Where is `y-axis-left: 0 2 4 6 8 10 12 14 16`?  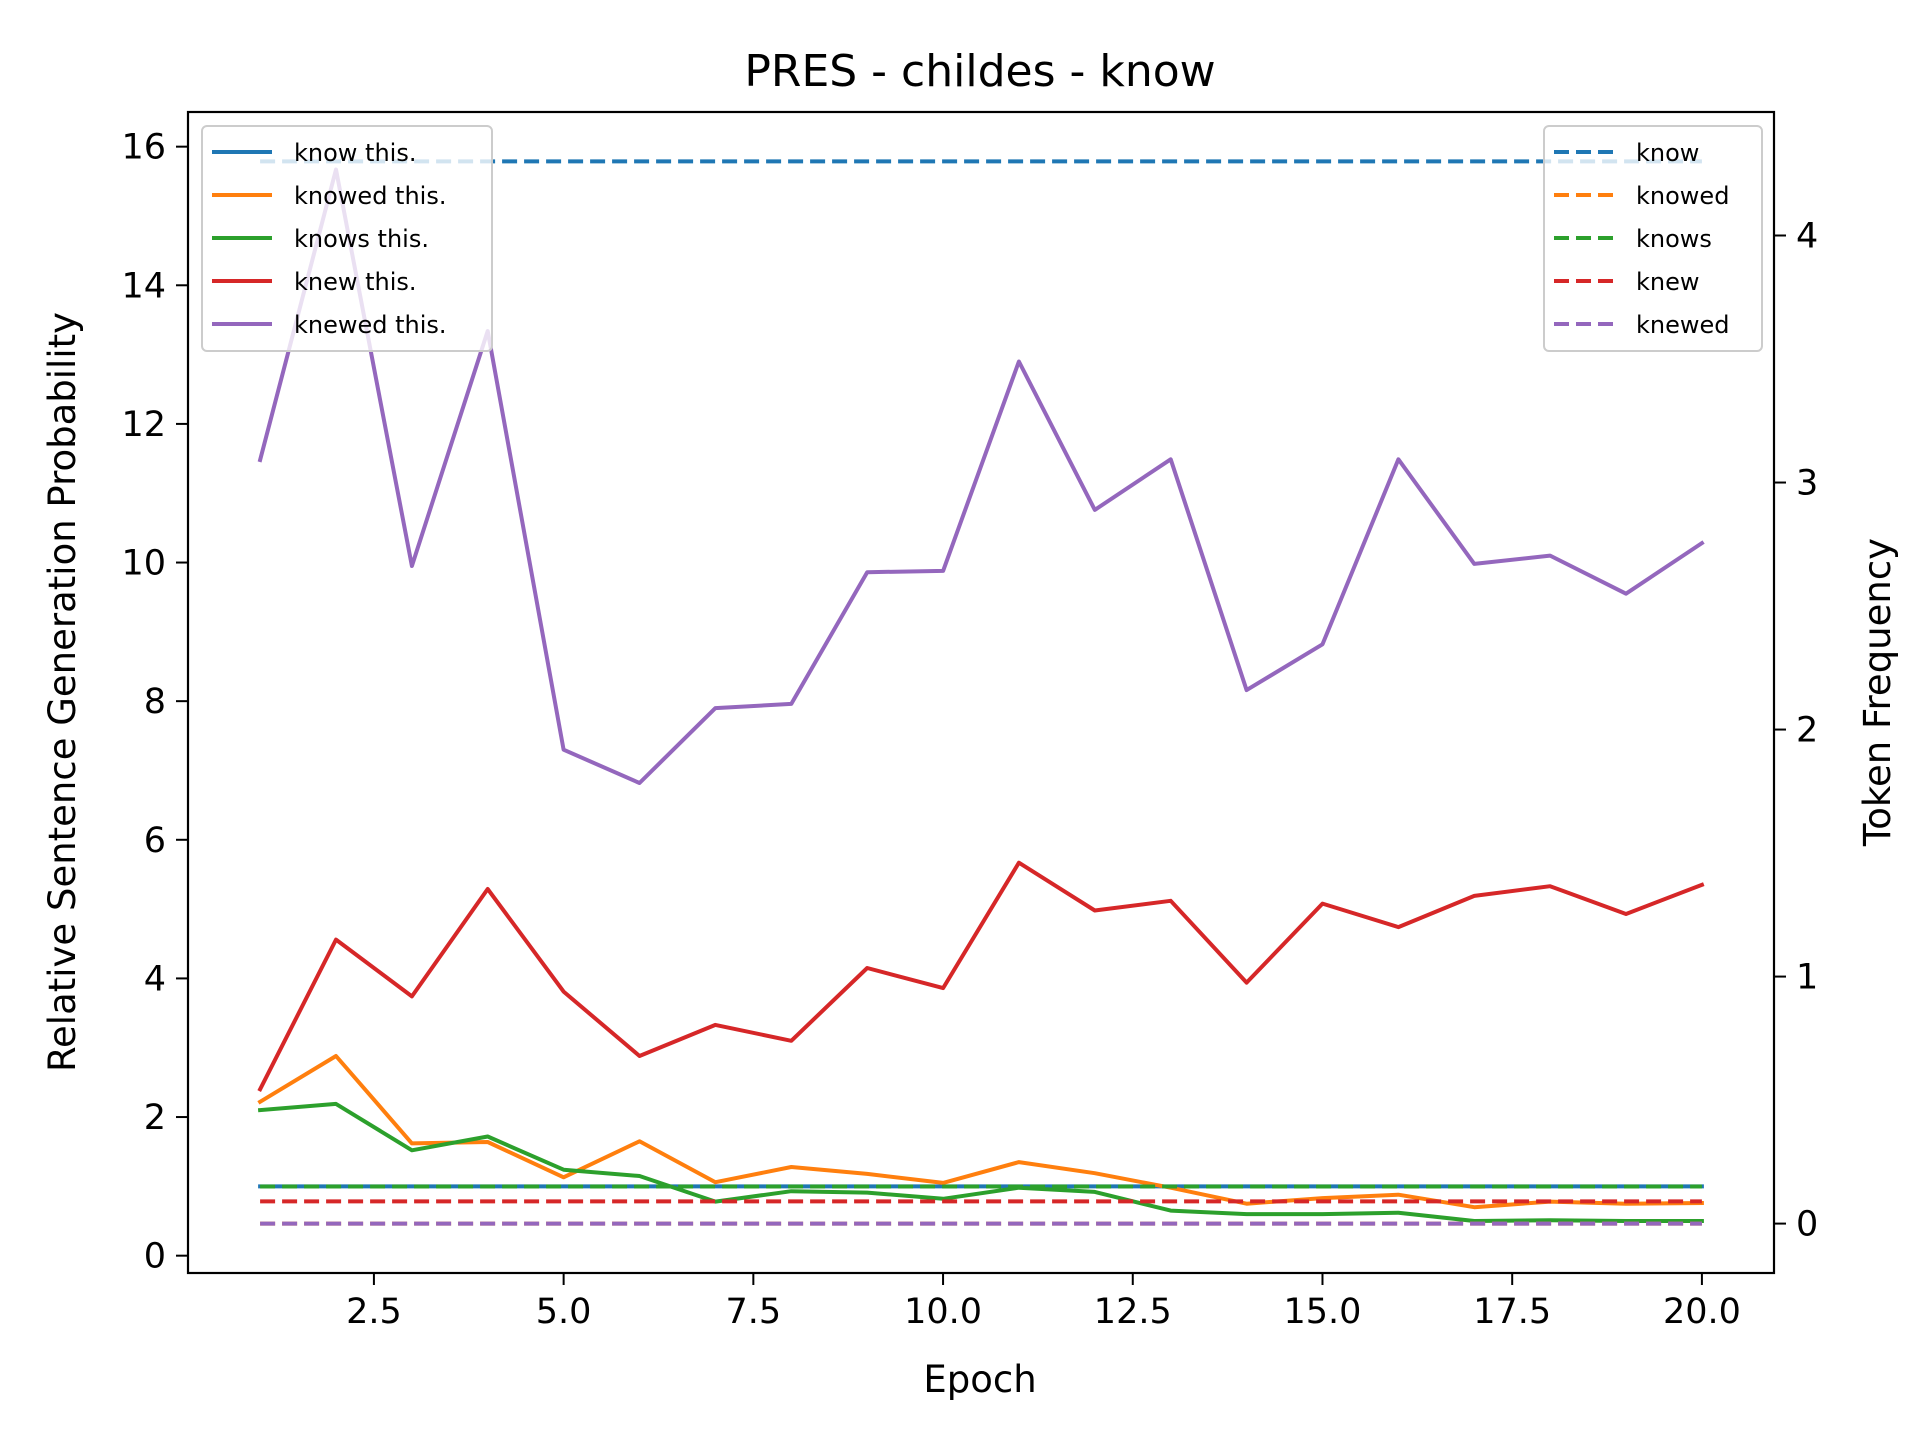
y-axis-left: 0 2 4 6 8 10 12 14 16 is located at coordinates (154, 702).